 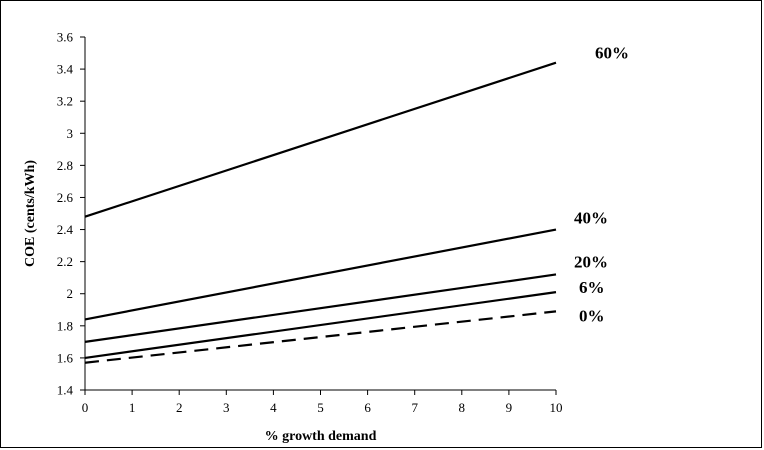 I want to click on x-tick-label: 6, so click(x=367, y=407).